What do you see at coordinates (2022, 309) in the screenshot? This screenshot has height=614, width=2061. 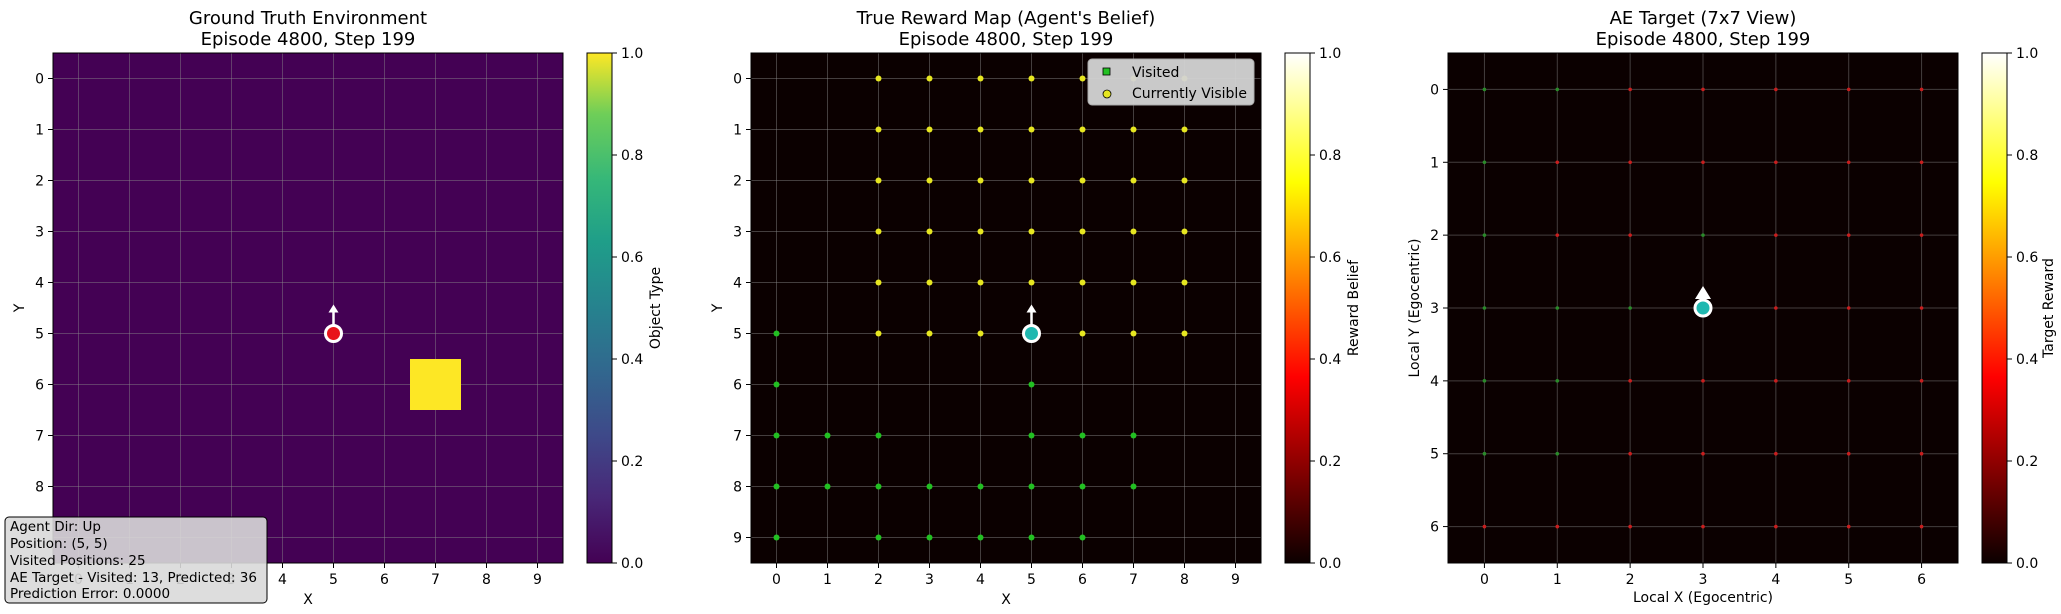 I see `panel3-colorbar-ticks: 0.0 0.2 0.4 0.6 0.8 1.0` at bounding box center [2022, 309].